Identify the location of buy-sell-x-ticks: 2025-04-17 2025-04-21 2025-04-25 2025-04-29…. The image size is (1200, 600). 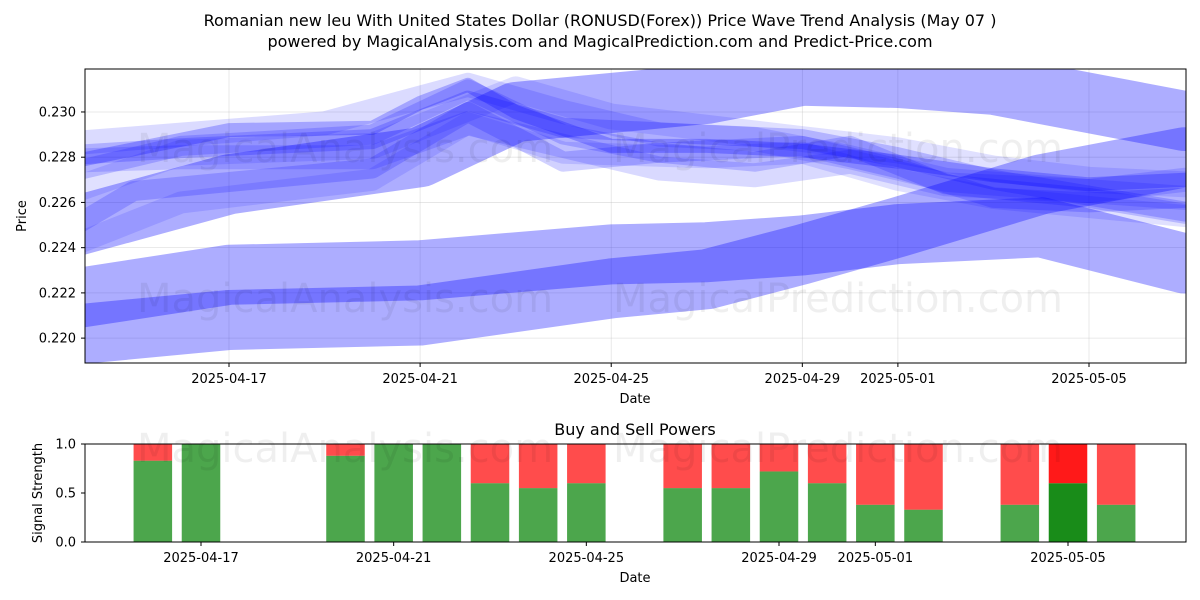
(634, 554).